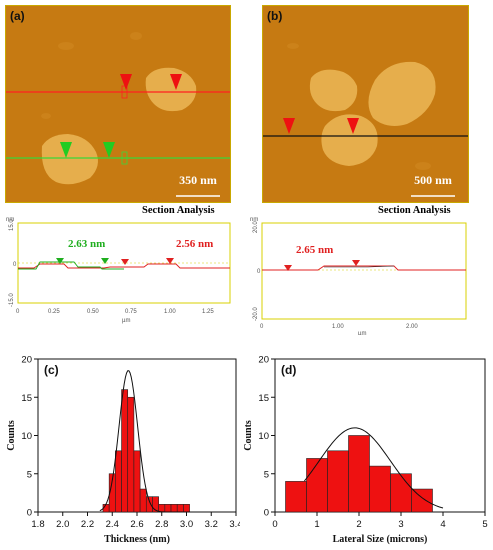  Describe the element at coordinates (112, 524) in the screenshot. I see `x-tick-label: 2.4` at that location.